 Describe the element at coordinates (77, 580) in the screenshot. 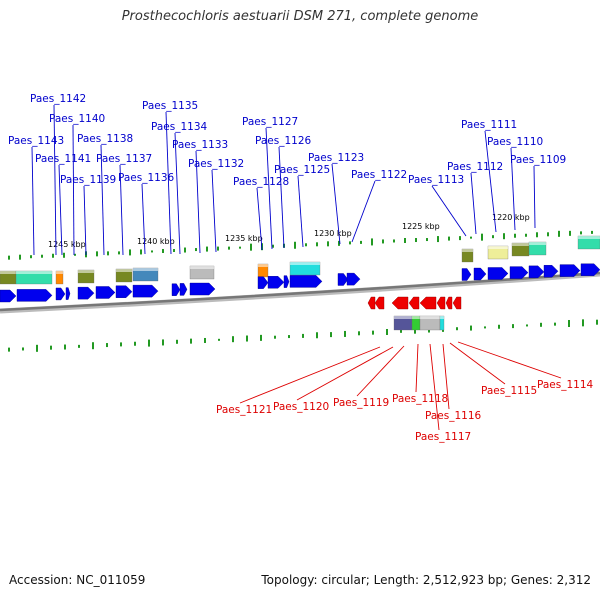

I see `accession-text: Accession: NC_011059` at that location.